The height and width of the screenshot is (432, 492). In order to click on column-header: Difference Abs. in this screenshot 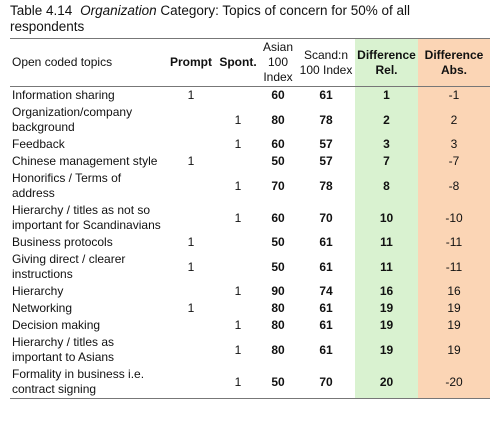, I will do `click(454, 62)`.